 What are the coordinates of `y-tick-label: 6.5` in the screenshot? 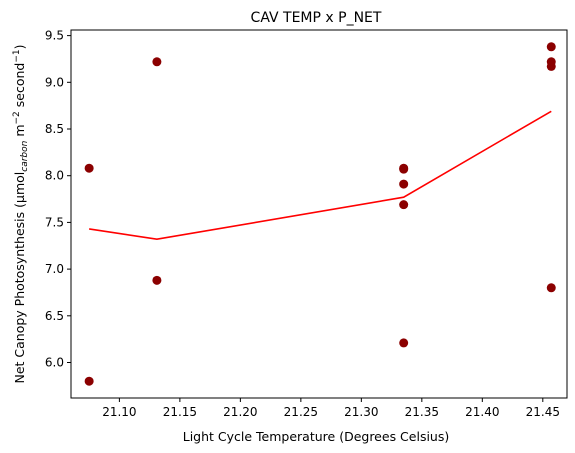 It's located at (54, 316).